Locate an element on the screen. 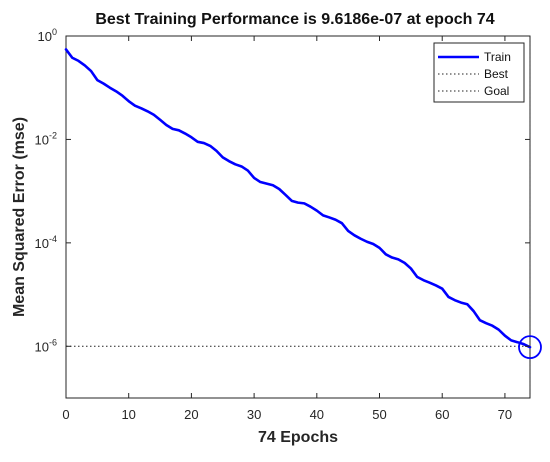  x-tick-label: 50 is located at coordinates (379, 414).